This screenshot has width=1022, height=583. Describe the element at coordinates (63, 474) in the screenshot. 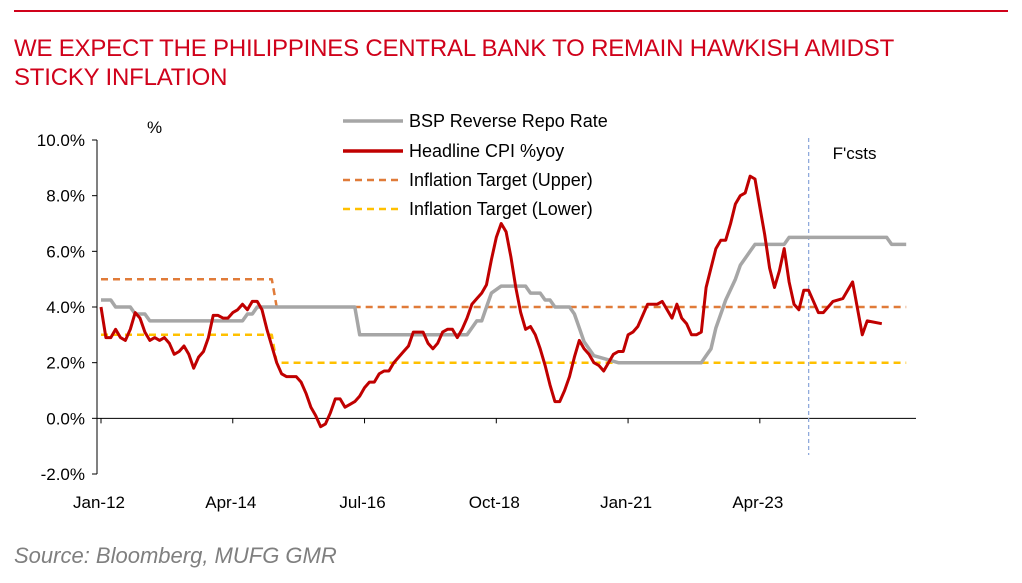

I see `y-tick-label: -2.0%` at that location.